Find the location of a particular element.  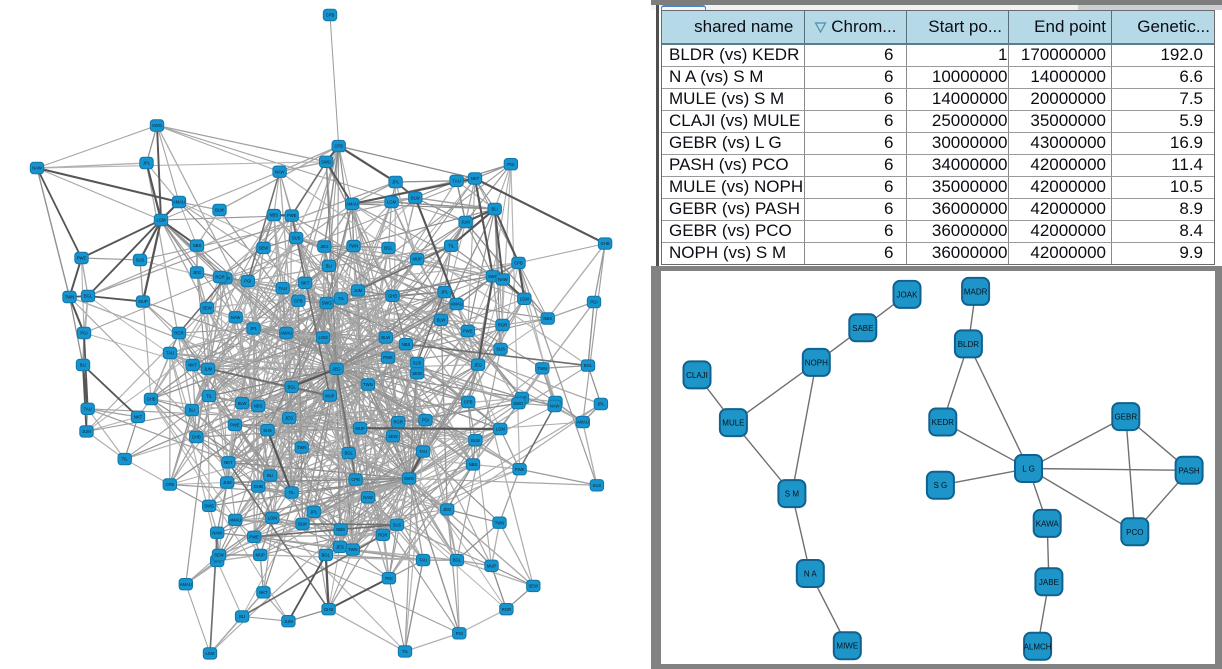

svg-text: PASH is located at coordinates (1188, 470).